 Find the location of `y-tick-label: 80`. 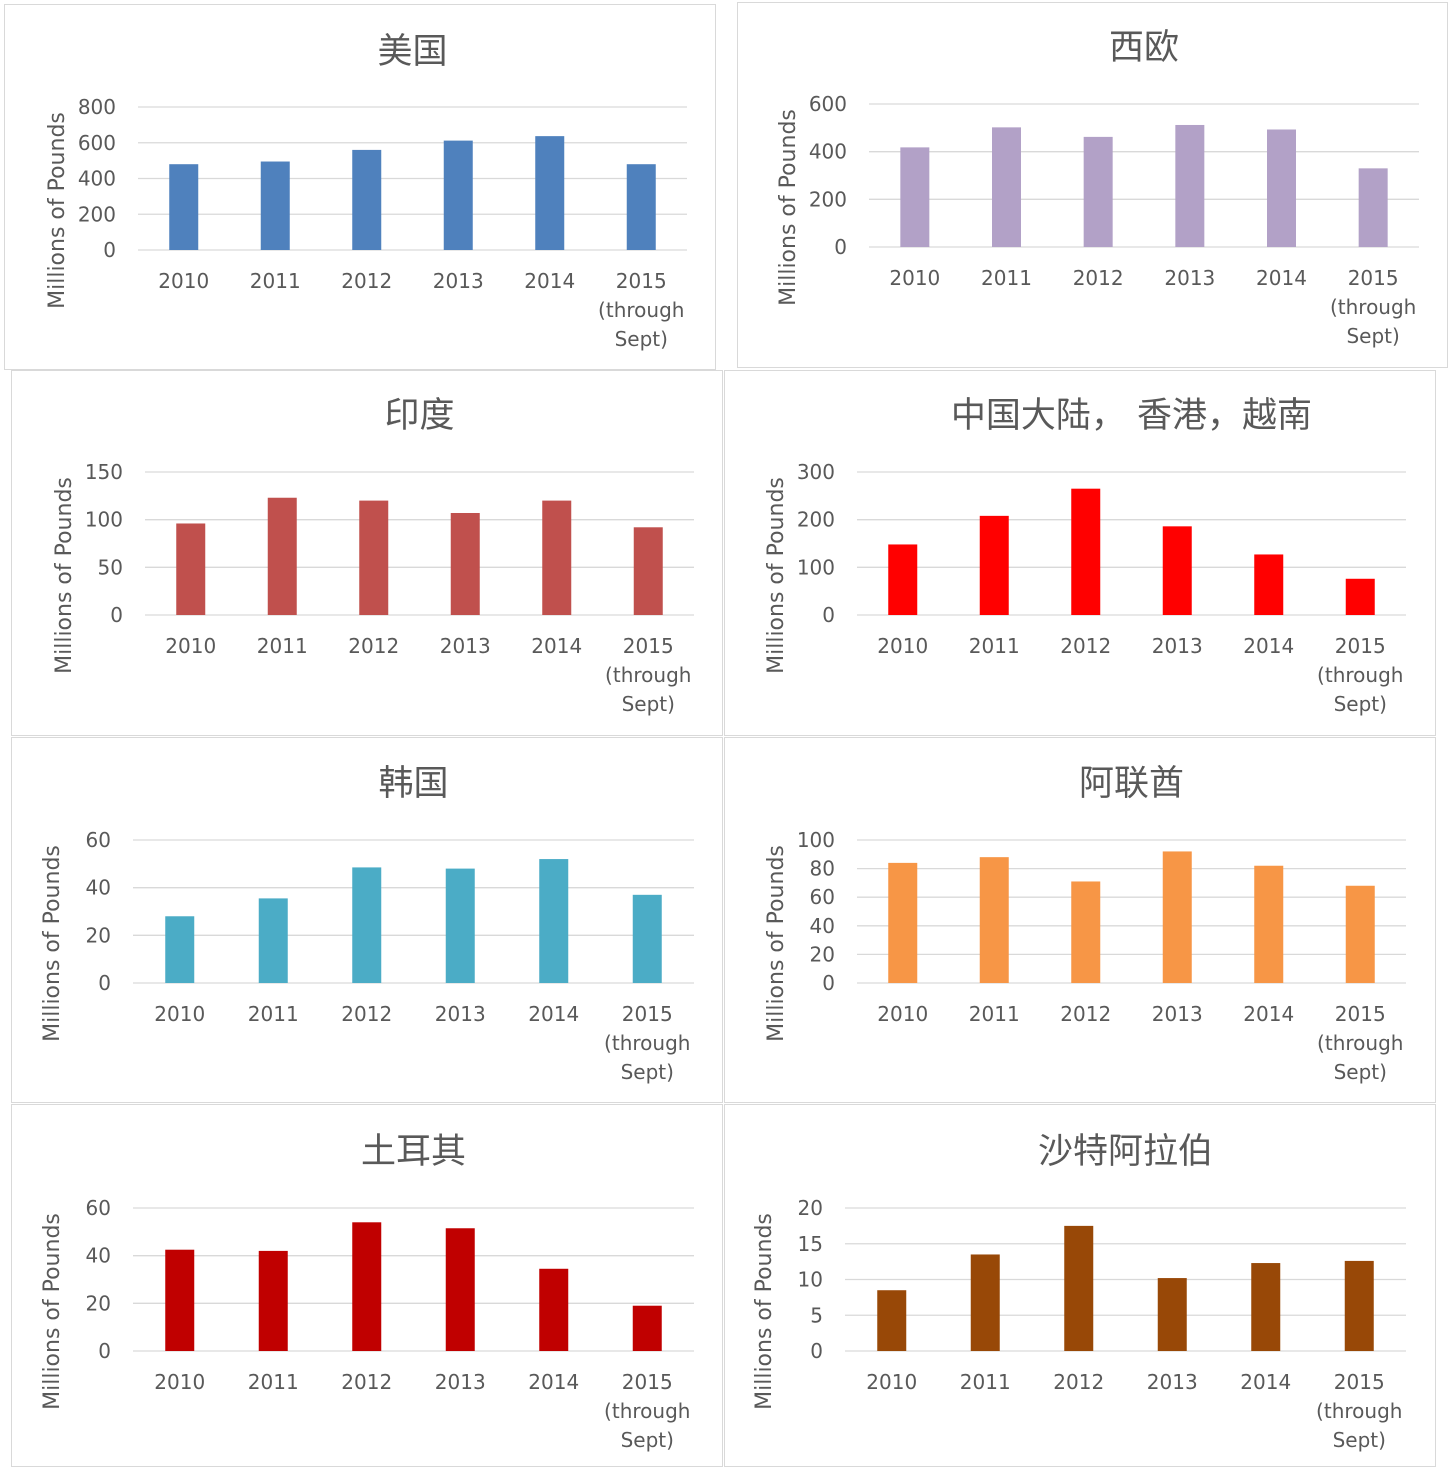

y-tick-label: 80 is located at coordinates (822, 869).